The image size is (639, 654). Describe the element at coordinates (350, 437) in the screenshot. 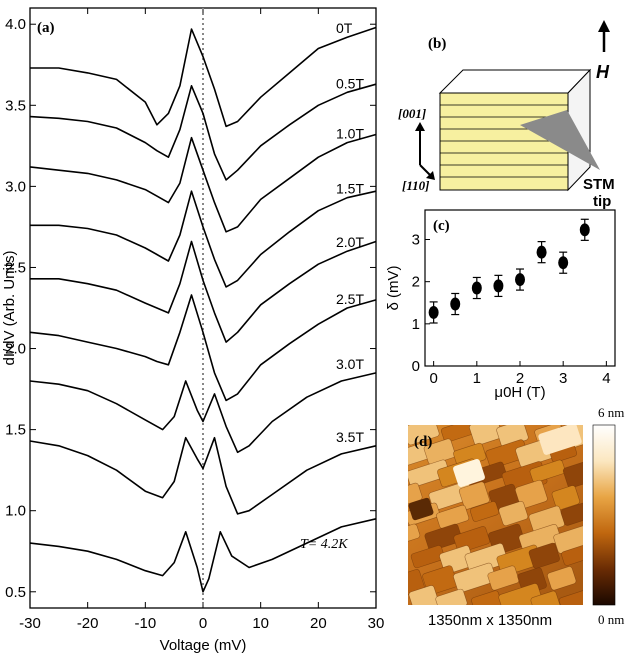

I see `series-field-label: 3.5T` at that location.